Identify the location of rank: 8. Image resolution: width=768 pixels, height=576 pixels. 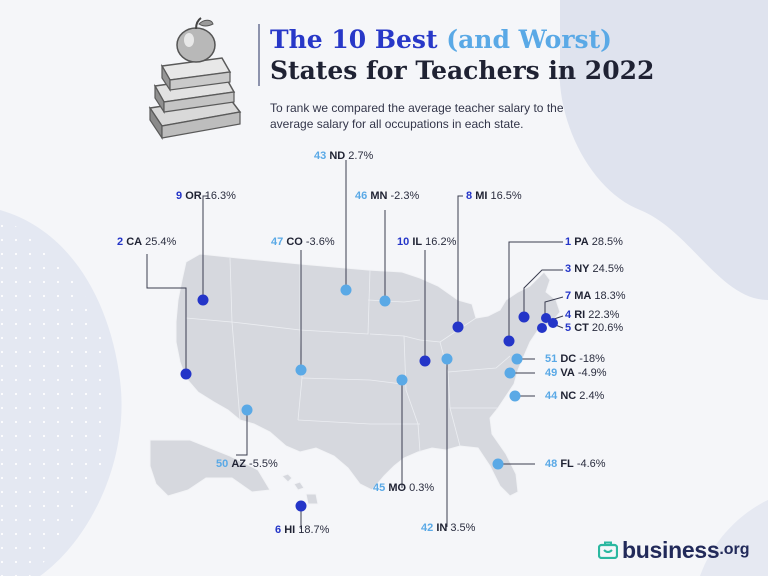
(469, 196).